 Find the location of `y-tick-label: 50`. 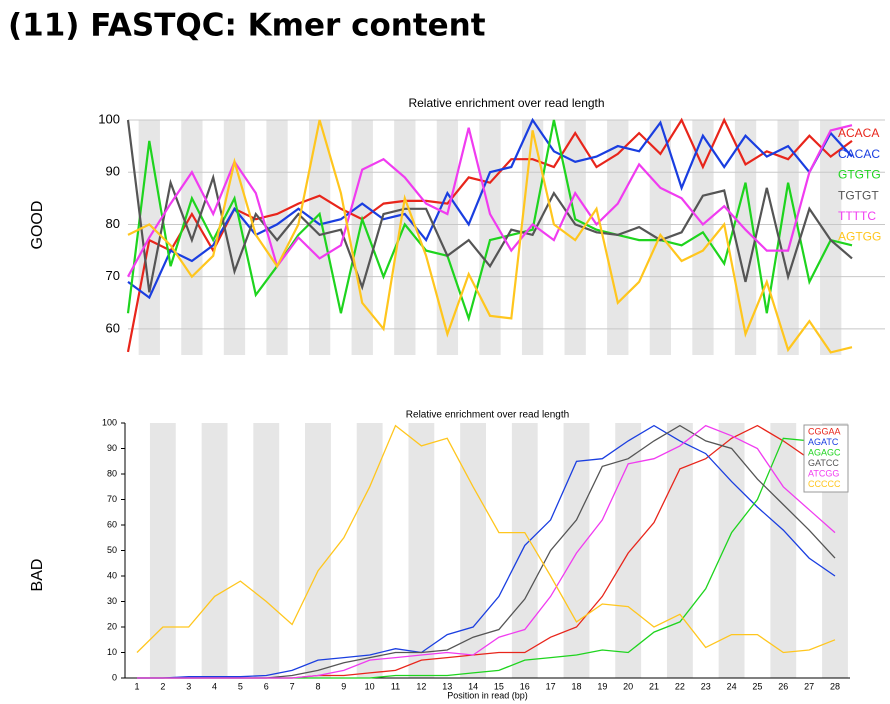

y-tick-label: 50 is located at coordinates (112, 550).